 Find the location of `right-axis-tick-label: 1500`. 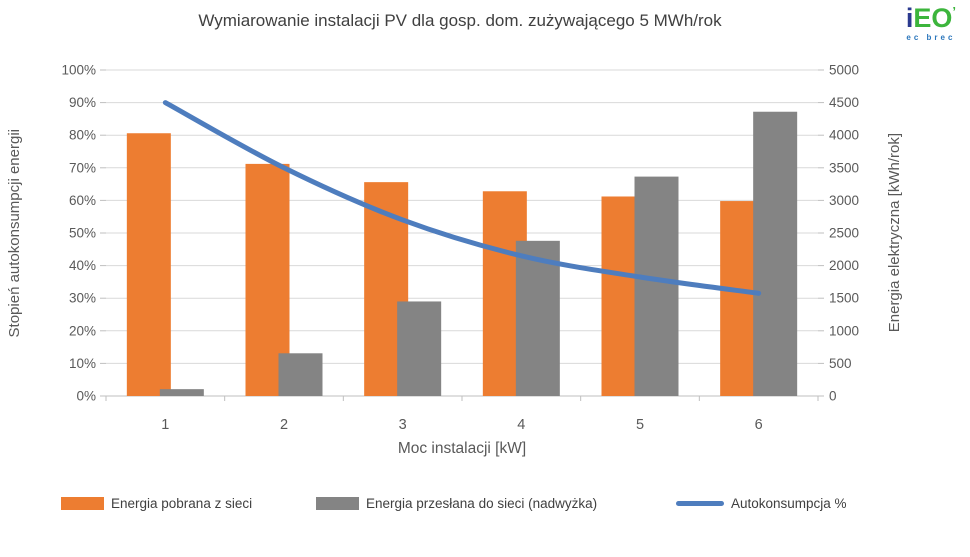

right-axis-tick-label: 1500 is located at coordinates (844, 298).